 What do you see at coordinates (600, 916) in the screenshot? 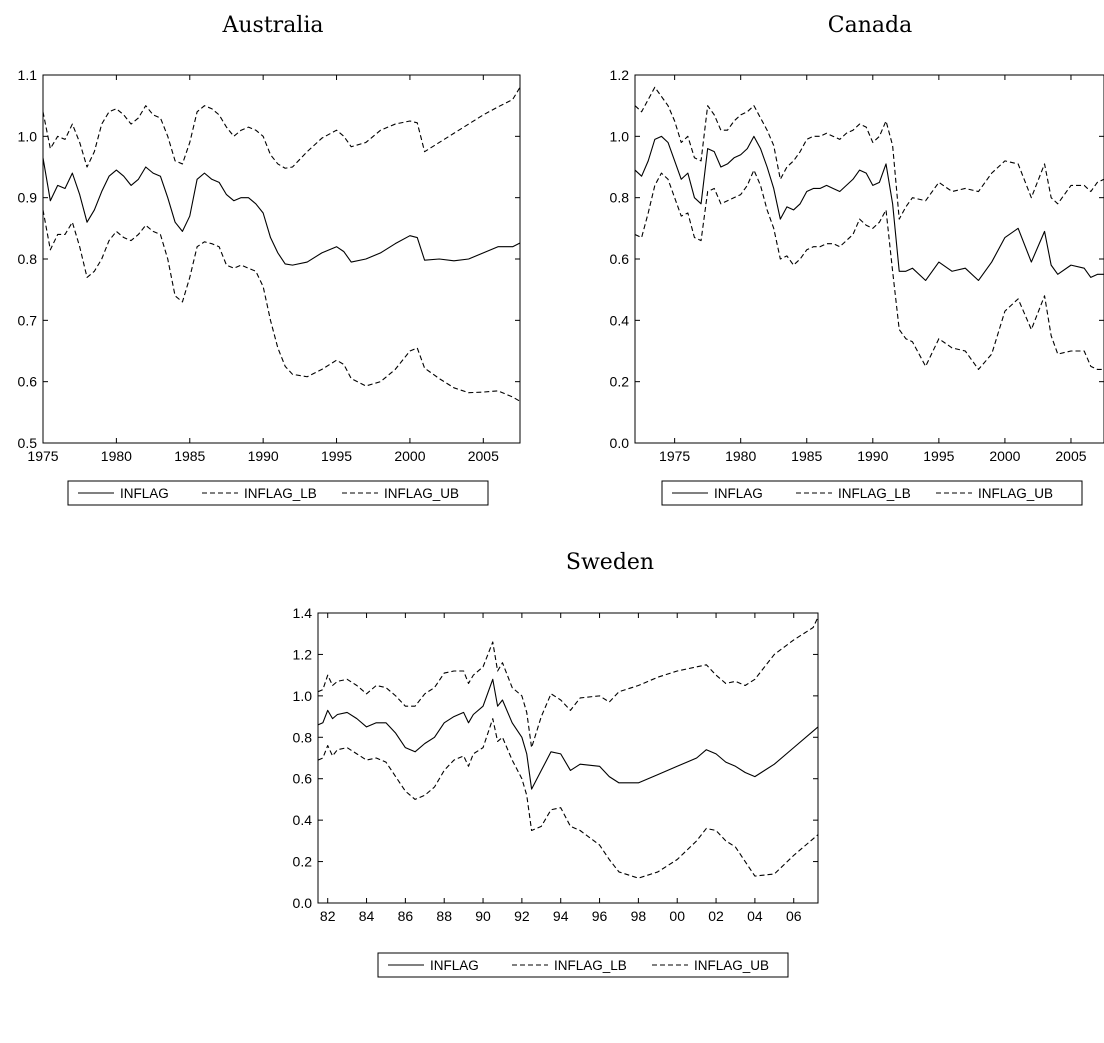
I see `x-tick-label: 96` at bounding box center [600, 916].